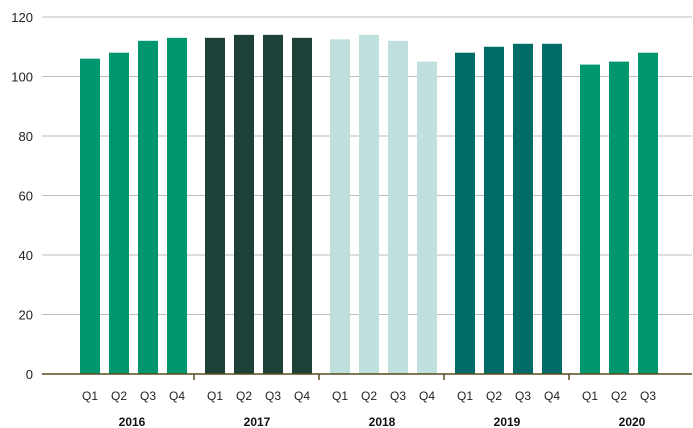  I want to click on y-tick-label: 60, so click(26, 196).